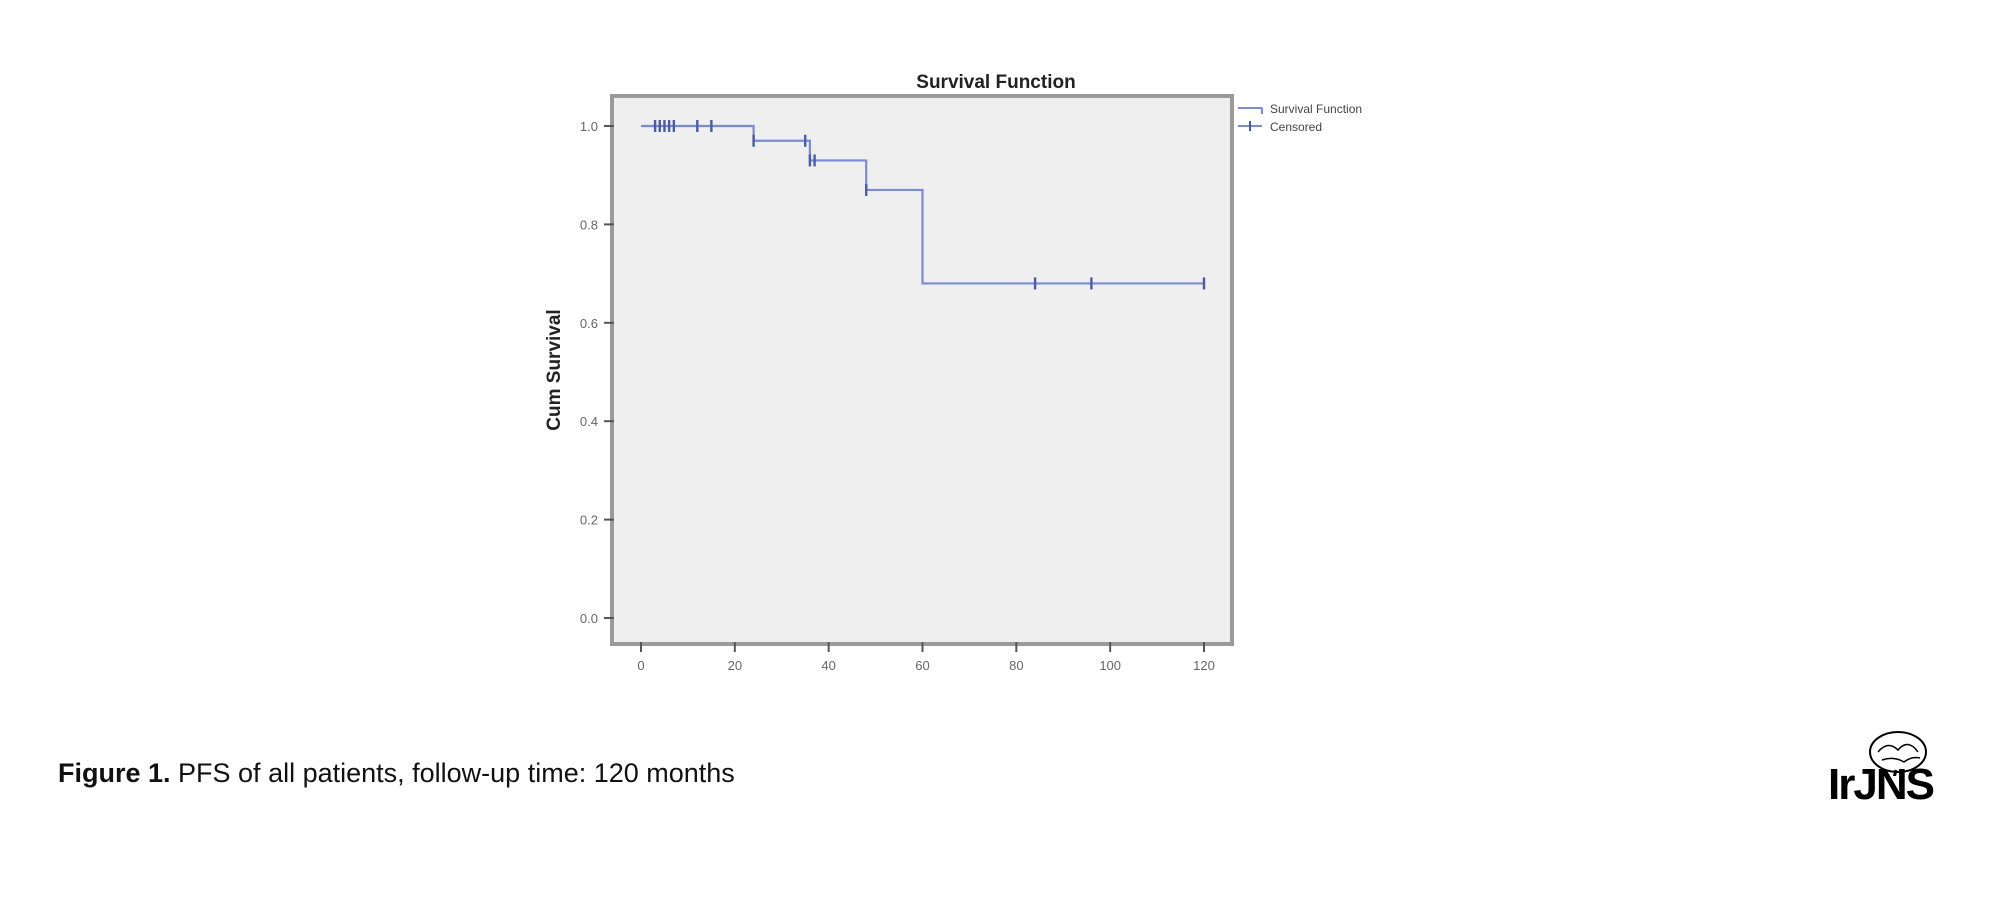 Image resolution: width=2000 pixels, height=904 pixels. I want to click on x-tick-label: 100, so click(1110, 665).